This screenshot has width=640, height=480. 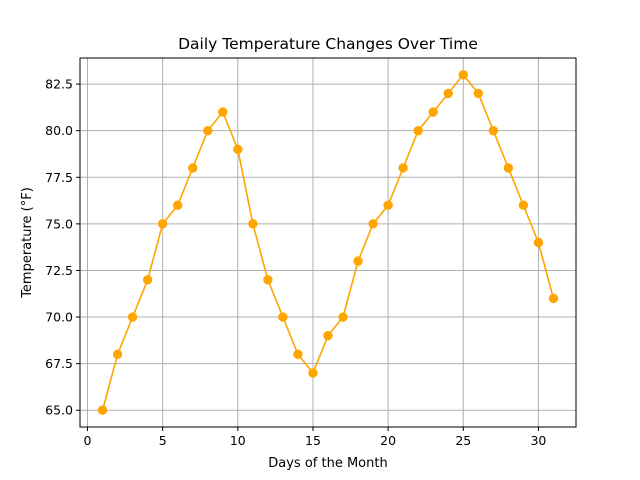 What do you see at coordinates (59, 84) in the screenshot?
I see `y-tick-label: 82.5` at bounding box center [59, 84].